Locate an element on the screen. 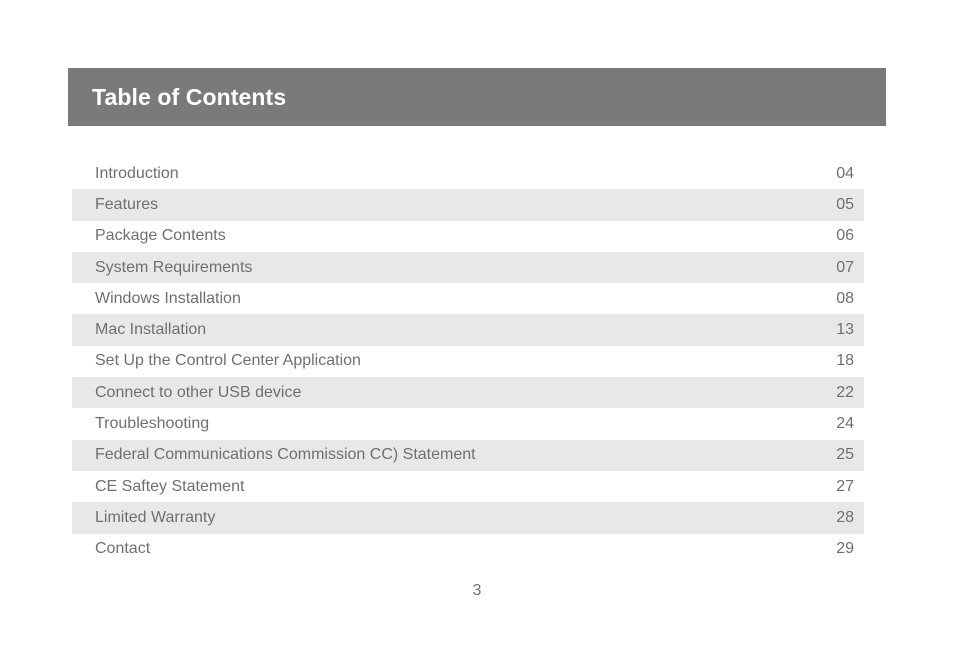 The width and height of the screenshot is (954, 665). toc-entry-page: 24 is located at coordinates (845, 424).